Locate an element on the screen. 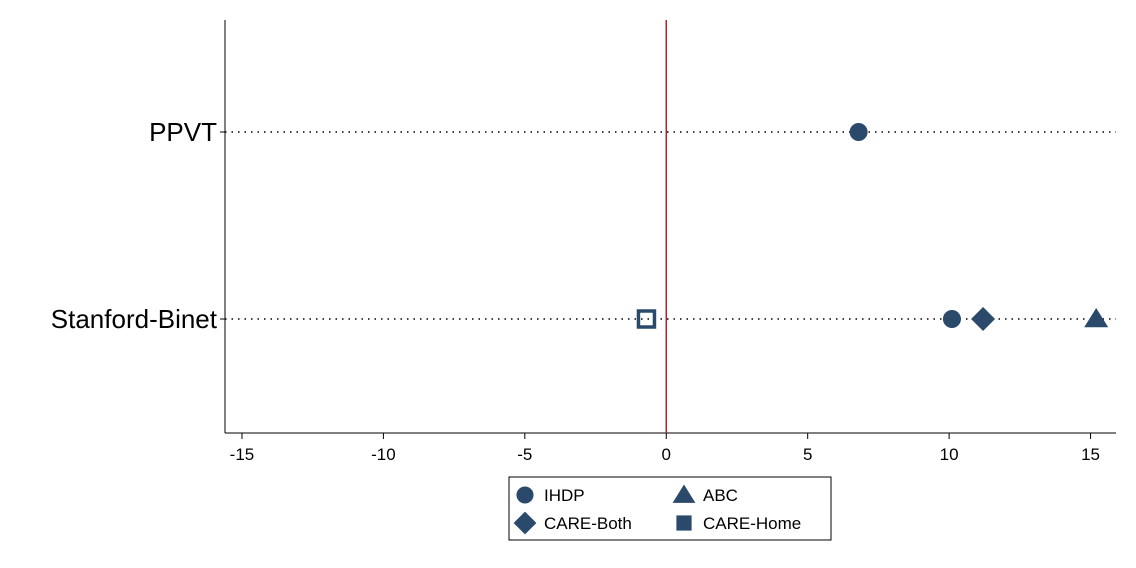 The width and height of the screenshot is (1136, 568). legend-marker-ihdp is located at coordinates (525, 495).